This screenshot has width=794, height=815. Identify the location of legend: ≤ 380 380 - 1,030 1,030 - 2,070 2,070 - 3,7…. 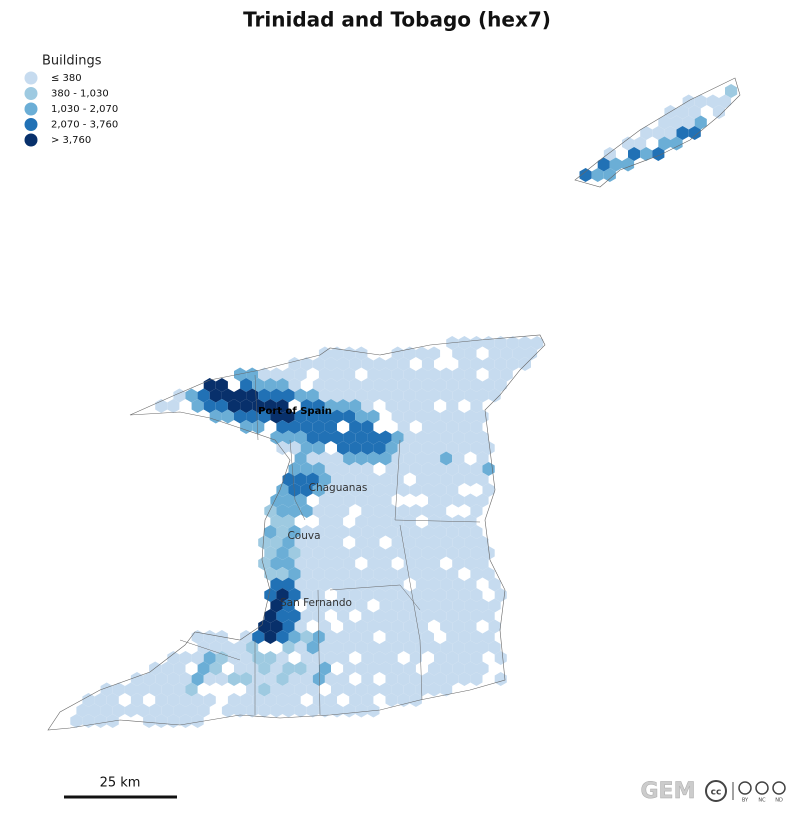
(71, 109).